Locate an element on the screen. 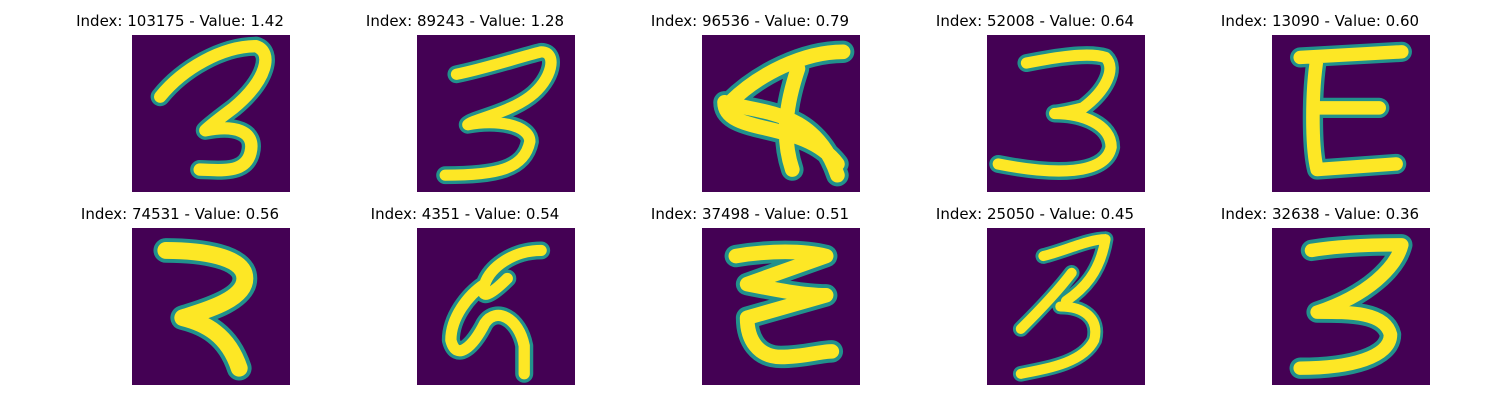 This screenshot has height=400, width=1500. panel-10: Index: 32638 - Value: 0.36 is located at coordinates (1320, 293).